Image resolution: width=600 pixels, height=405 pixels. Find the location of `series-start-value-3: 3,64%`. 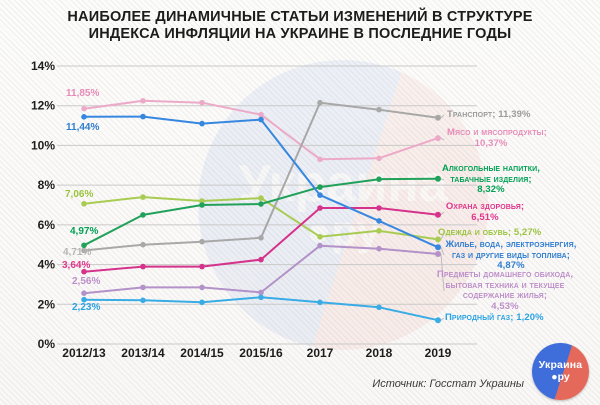

series-start-value-3: 3,64% is located at coordinates (76, 265).